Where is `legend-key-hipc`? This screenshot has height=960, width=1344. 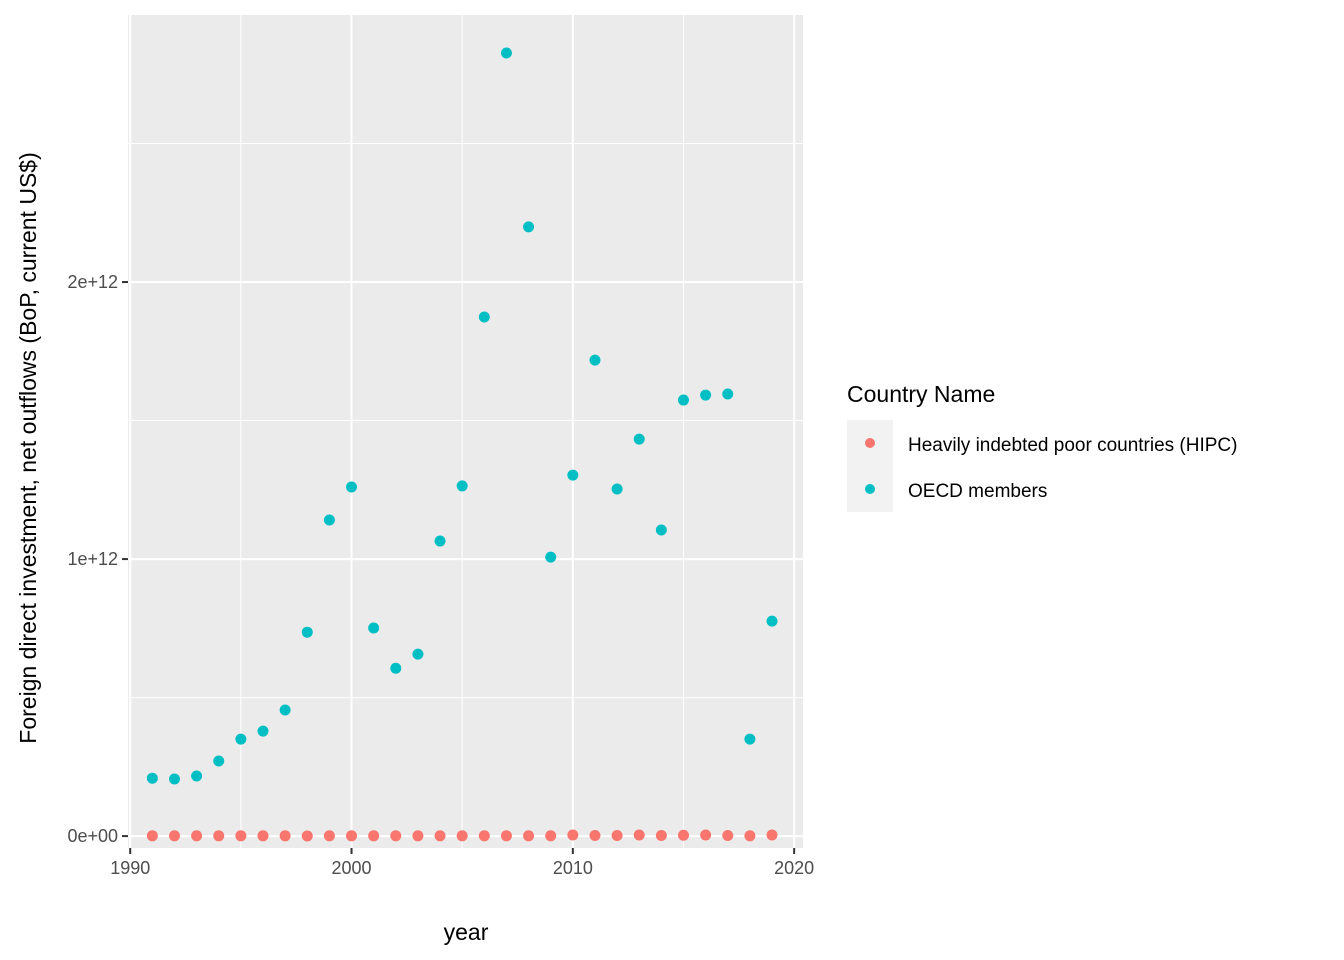
legend-key-hipc is located at coordinates (870, 443).